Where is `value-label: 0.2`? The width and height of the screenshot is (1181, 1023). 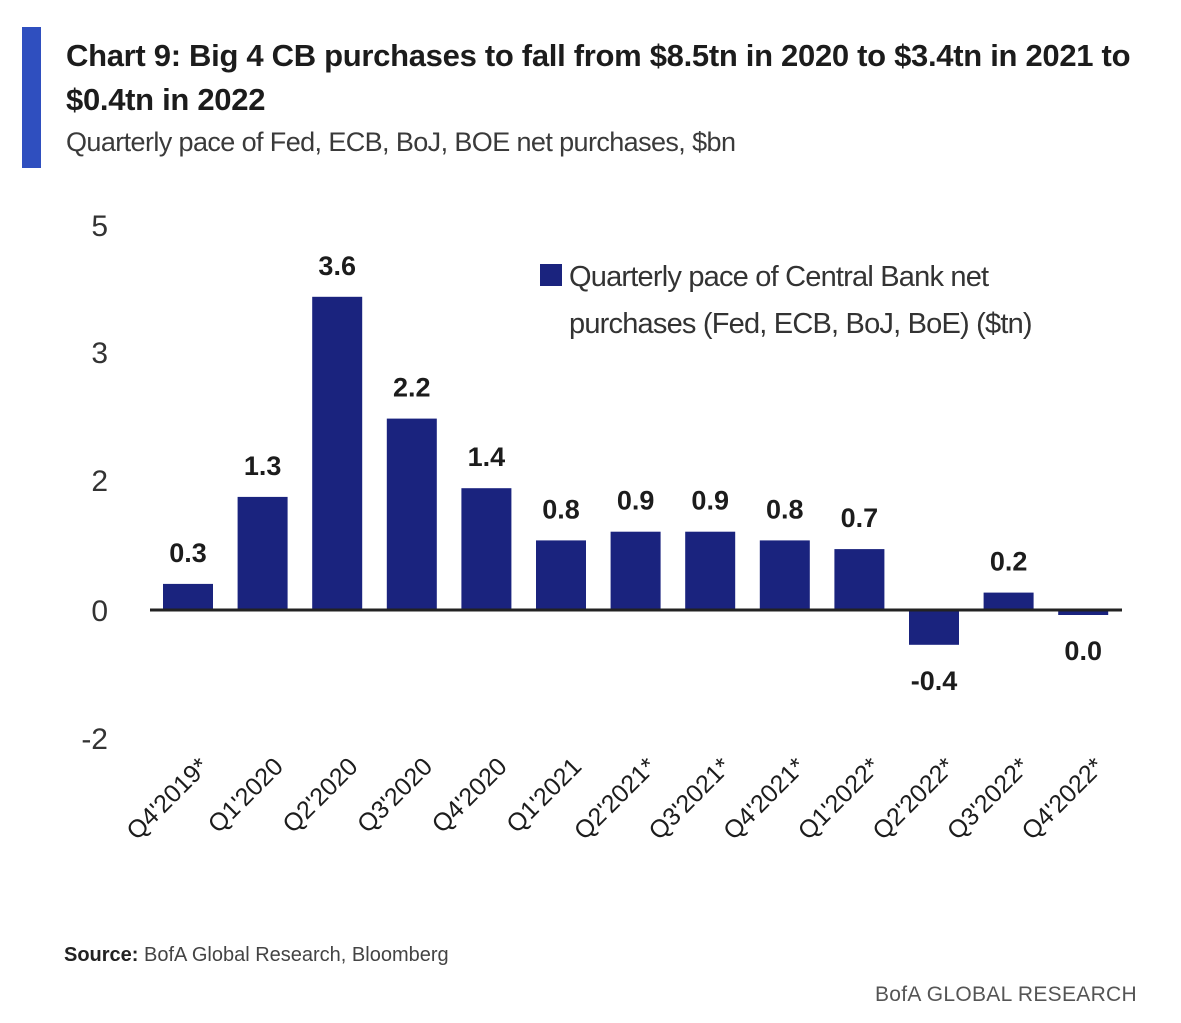
value-label: 0.2 is located at coordinates (1009, 562).